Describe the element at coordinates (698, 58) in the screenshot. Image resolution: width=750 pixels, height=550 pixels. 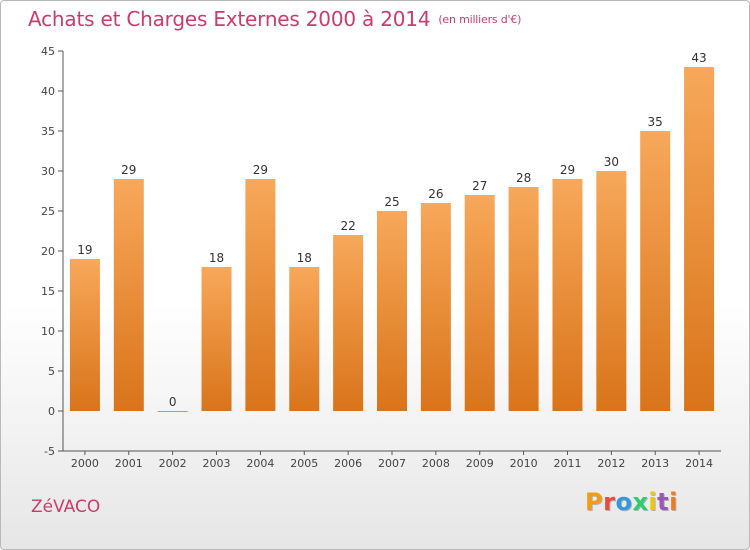
I see `data-label: 43` at that location.